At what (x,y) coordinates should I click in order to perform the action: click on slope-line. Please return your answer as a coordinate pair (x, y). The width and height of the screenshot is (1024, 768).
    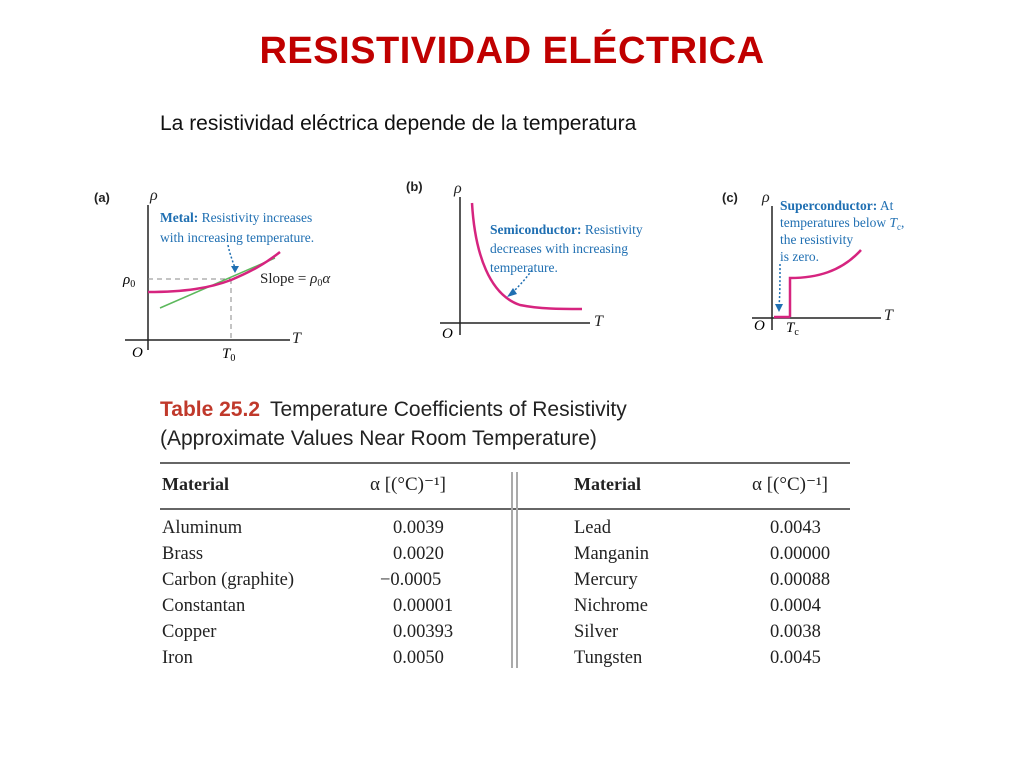
    Looking at the image, I should click on (217, 283).